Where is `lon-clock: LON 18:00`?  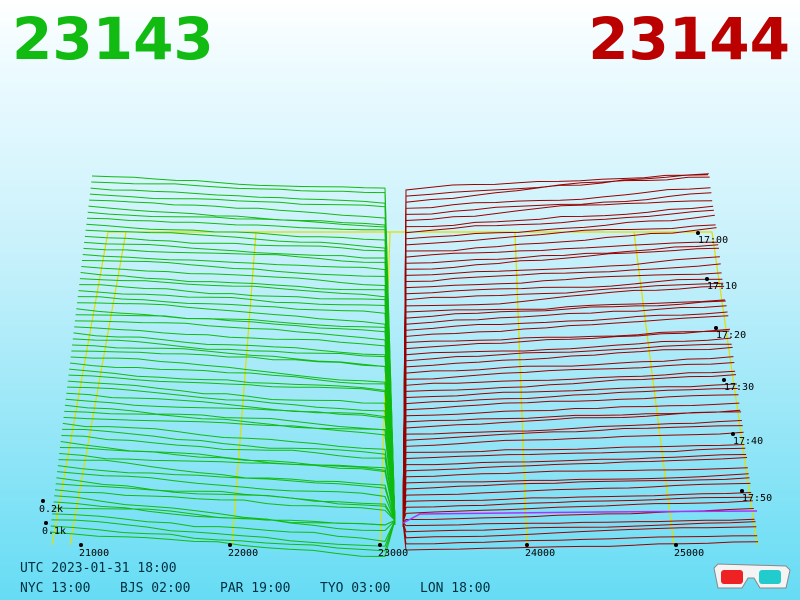 lon-clock: LON 18:00 is located at coordinates (455, 588).